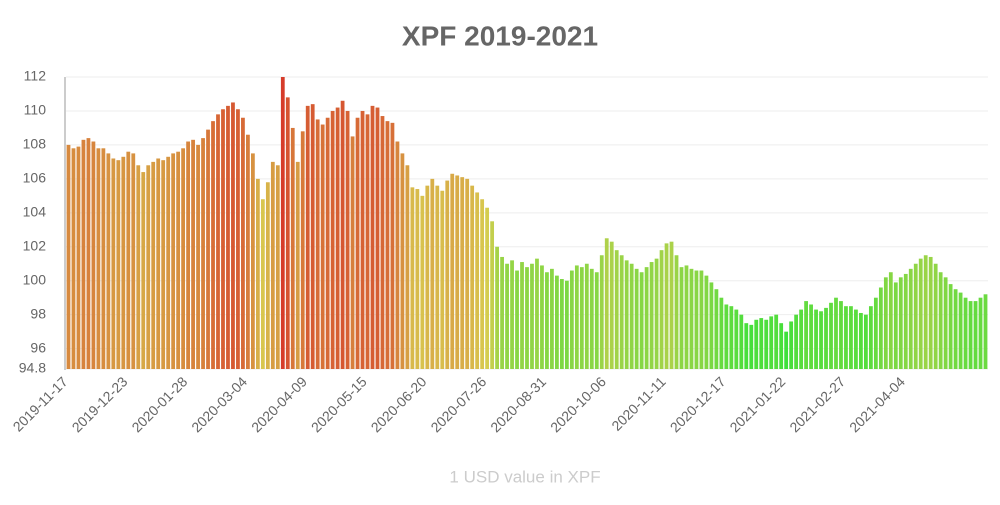 The height and width of the screenshot is (505, 1000). Describe the element at coordinates (399, 404) in the screenshot. I see `x-tick-label: 2020-06-20` at that location.